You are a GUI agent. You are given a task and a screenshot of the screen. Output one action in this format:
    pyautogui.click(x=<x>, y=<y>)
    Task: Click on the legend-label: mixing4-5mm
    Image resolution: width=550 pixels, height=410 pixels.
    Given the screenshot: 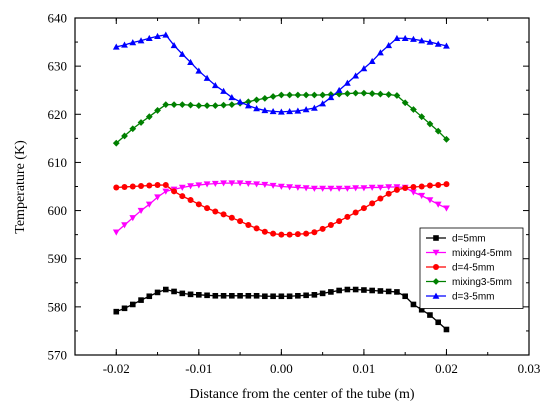 What is the action you would take?
    pyautogui.click(x=482, y=253)
    